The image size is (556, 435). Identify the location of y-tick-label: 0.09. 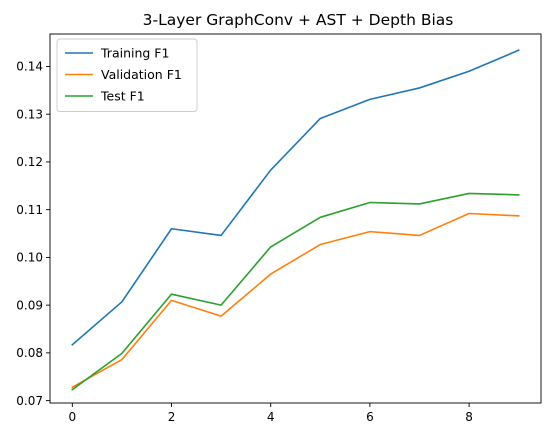
(29, 305).